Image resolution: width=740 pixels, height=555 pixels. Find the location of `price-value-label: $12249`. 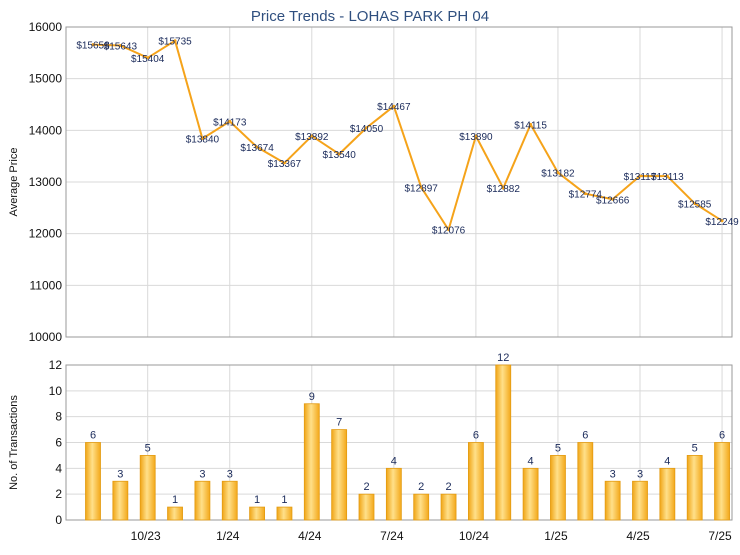

price-value-label: $12249 is located at coordinates (722, 222).